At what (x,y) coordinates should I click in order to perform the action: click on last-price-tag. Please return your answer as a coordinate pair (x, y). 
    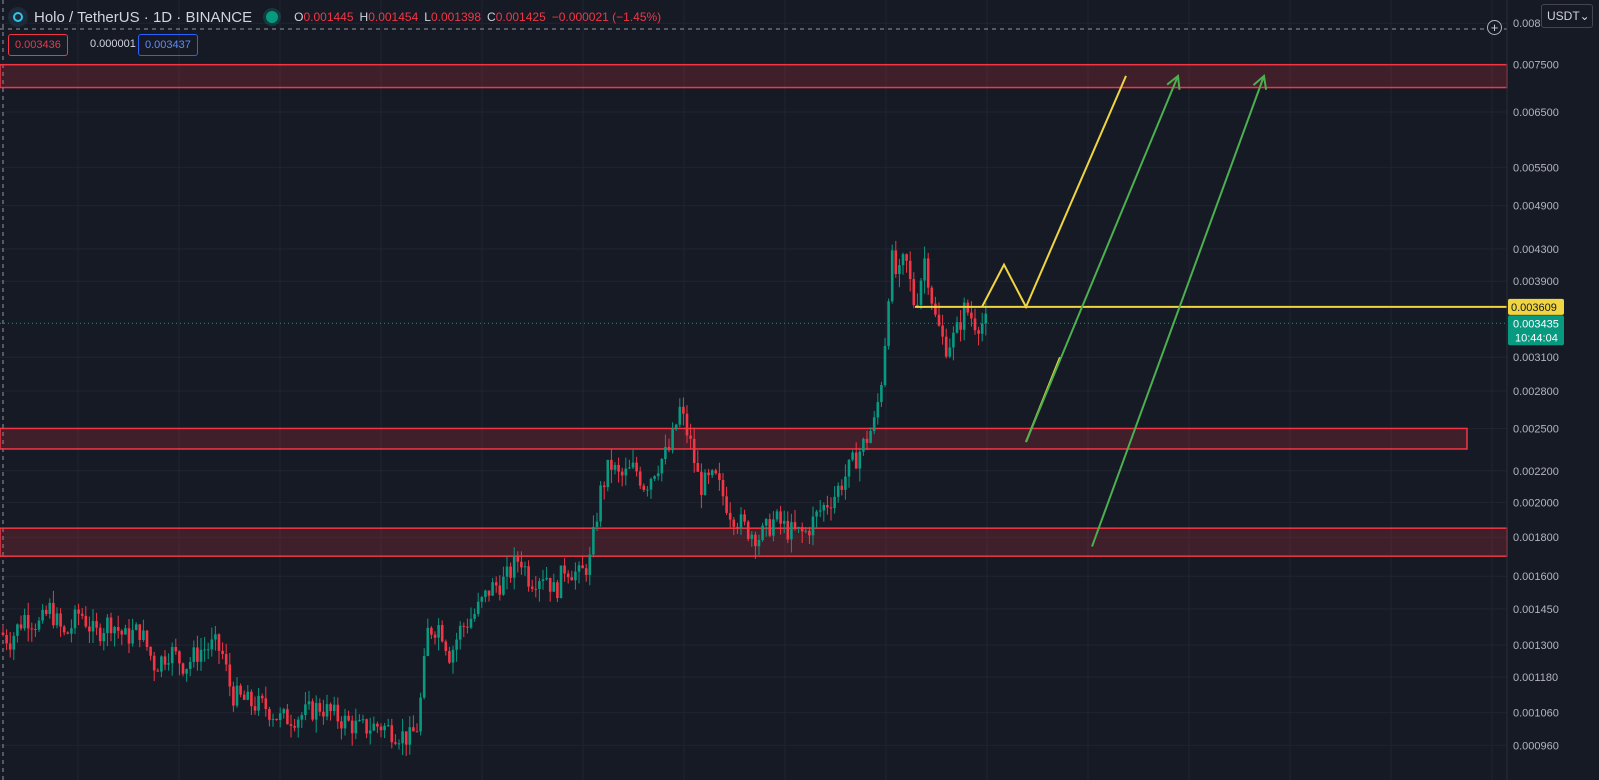
    Looking at the image, I should click on (1536, 330).